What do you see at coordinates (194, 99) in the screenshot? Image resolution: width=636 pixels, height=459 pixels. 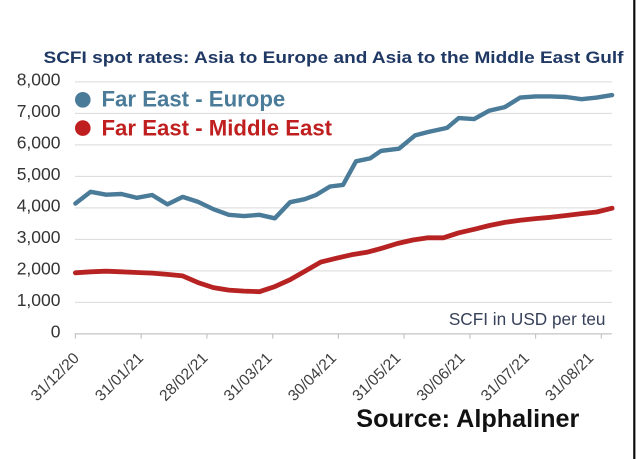 I see `svg-text: Far East - Europe` at bounding box center [194, 99].